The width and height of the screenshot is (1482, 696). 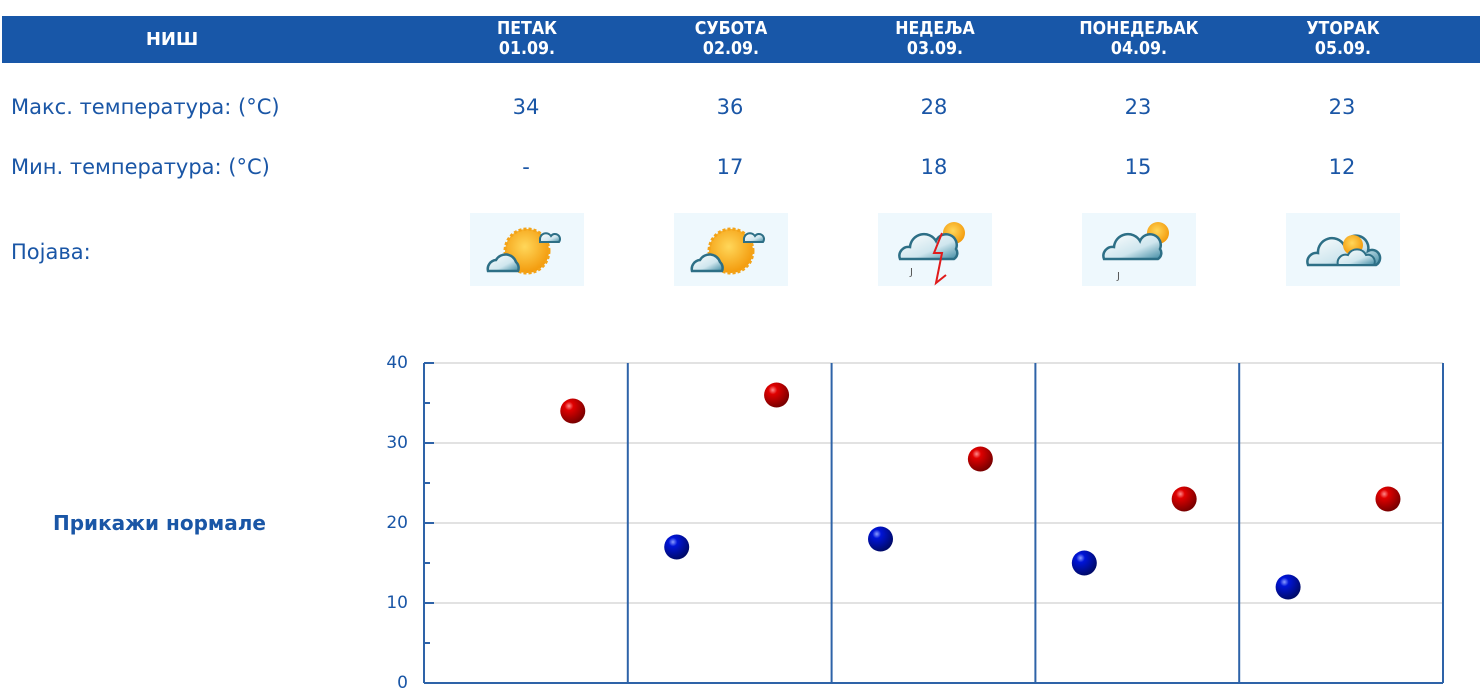 I want to click on day-date: 03.09., so click(x=935, y=48).